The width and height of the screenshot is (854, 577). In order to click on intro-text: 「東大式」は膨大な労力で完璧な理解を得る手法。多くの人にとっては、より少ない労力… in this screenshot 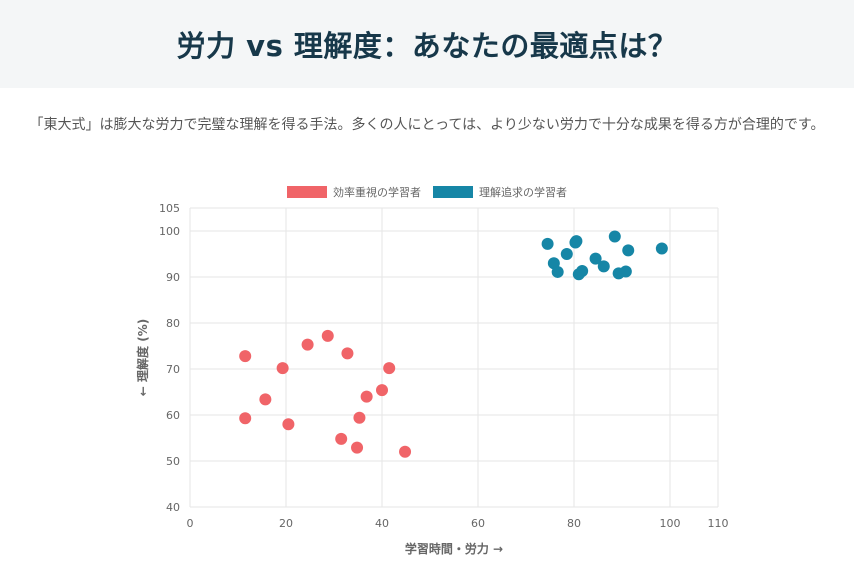, I will do `click(427, 125)`.